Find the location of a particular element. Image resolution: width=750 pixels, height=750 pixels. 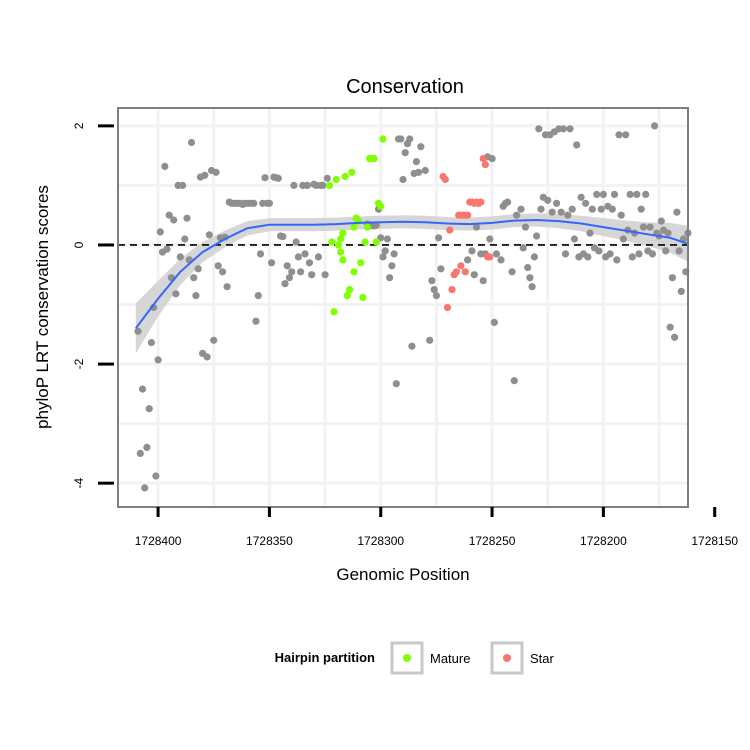

smooth-line is located at coordinates (412, 273).